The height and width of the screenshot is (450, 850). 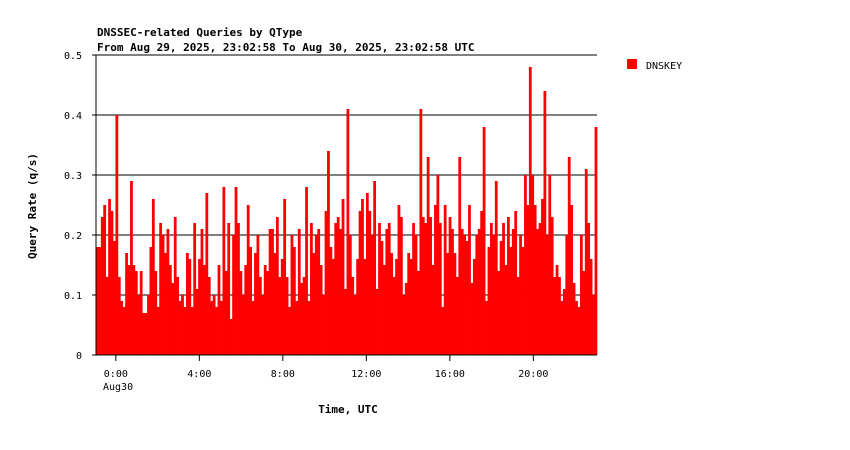 What do you see at coordinates (73, 176) in the screenshot?
I see `y-tick-label: 0.3` at bounding box center [73, 176].